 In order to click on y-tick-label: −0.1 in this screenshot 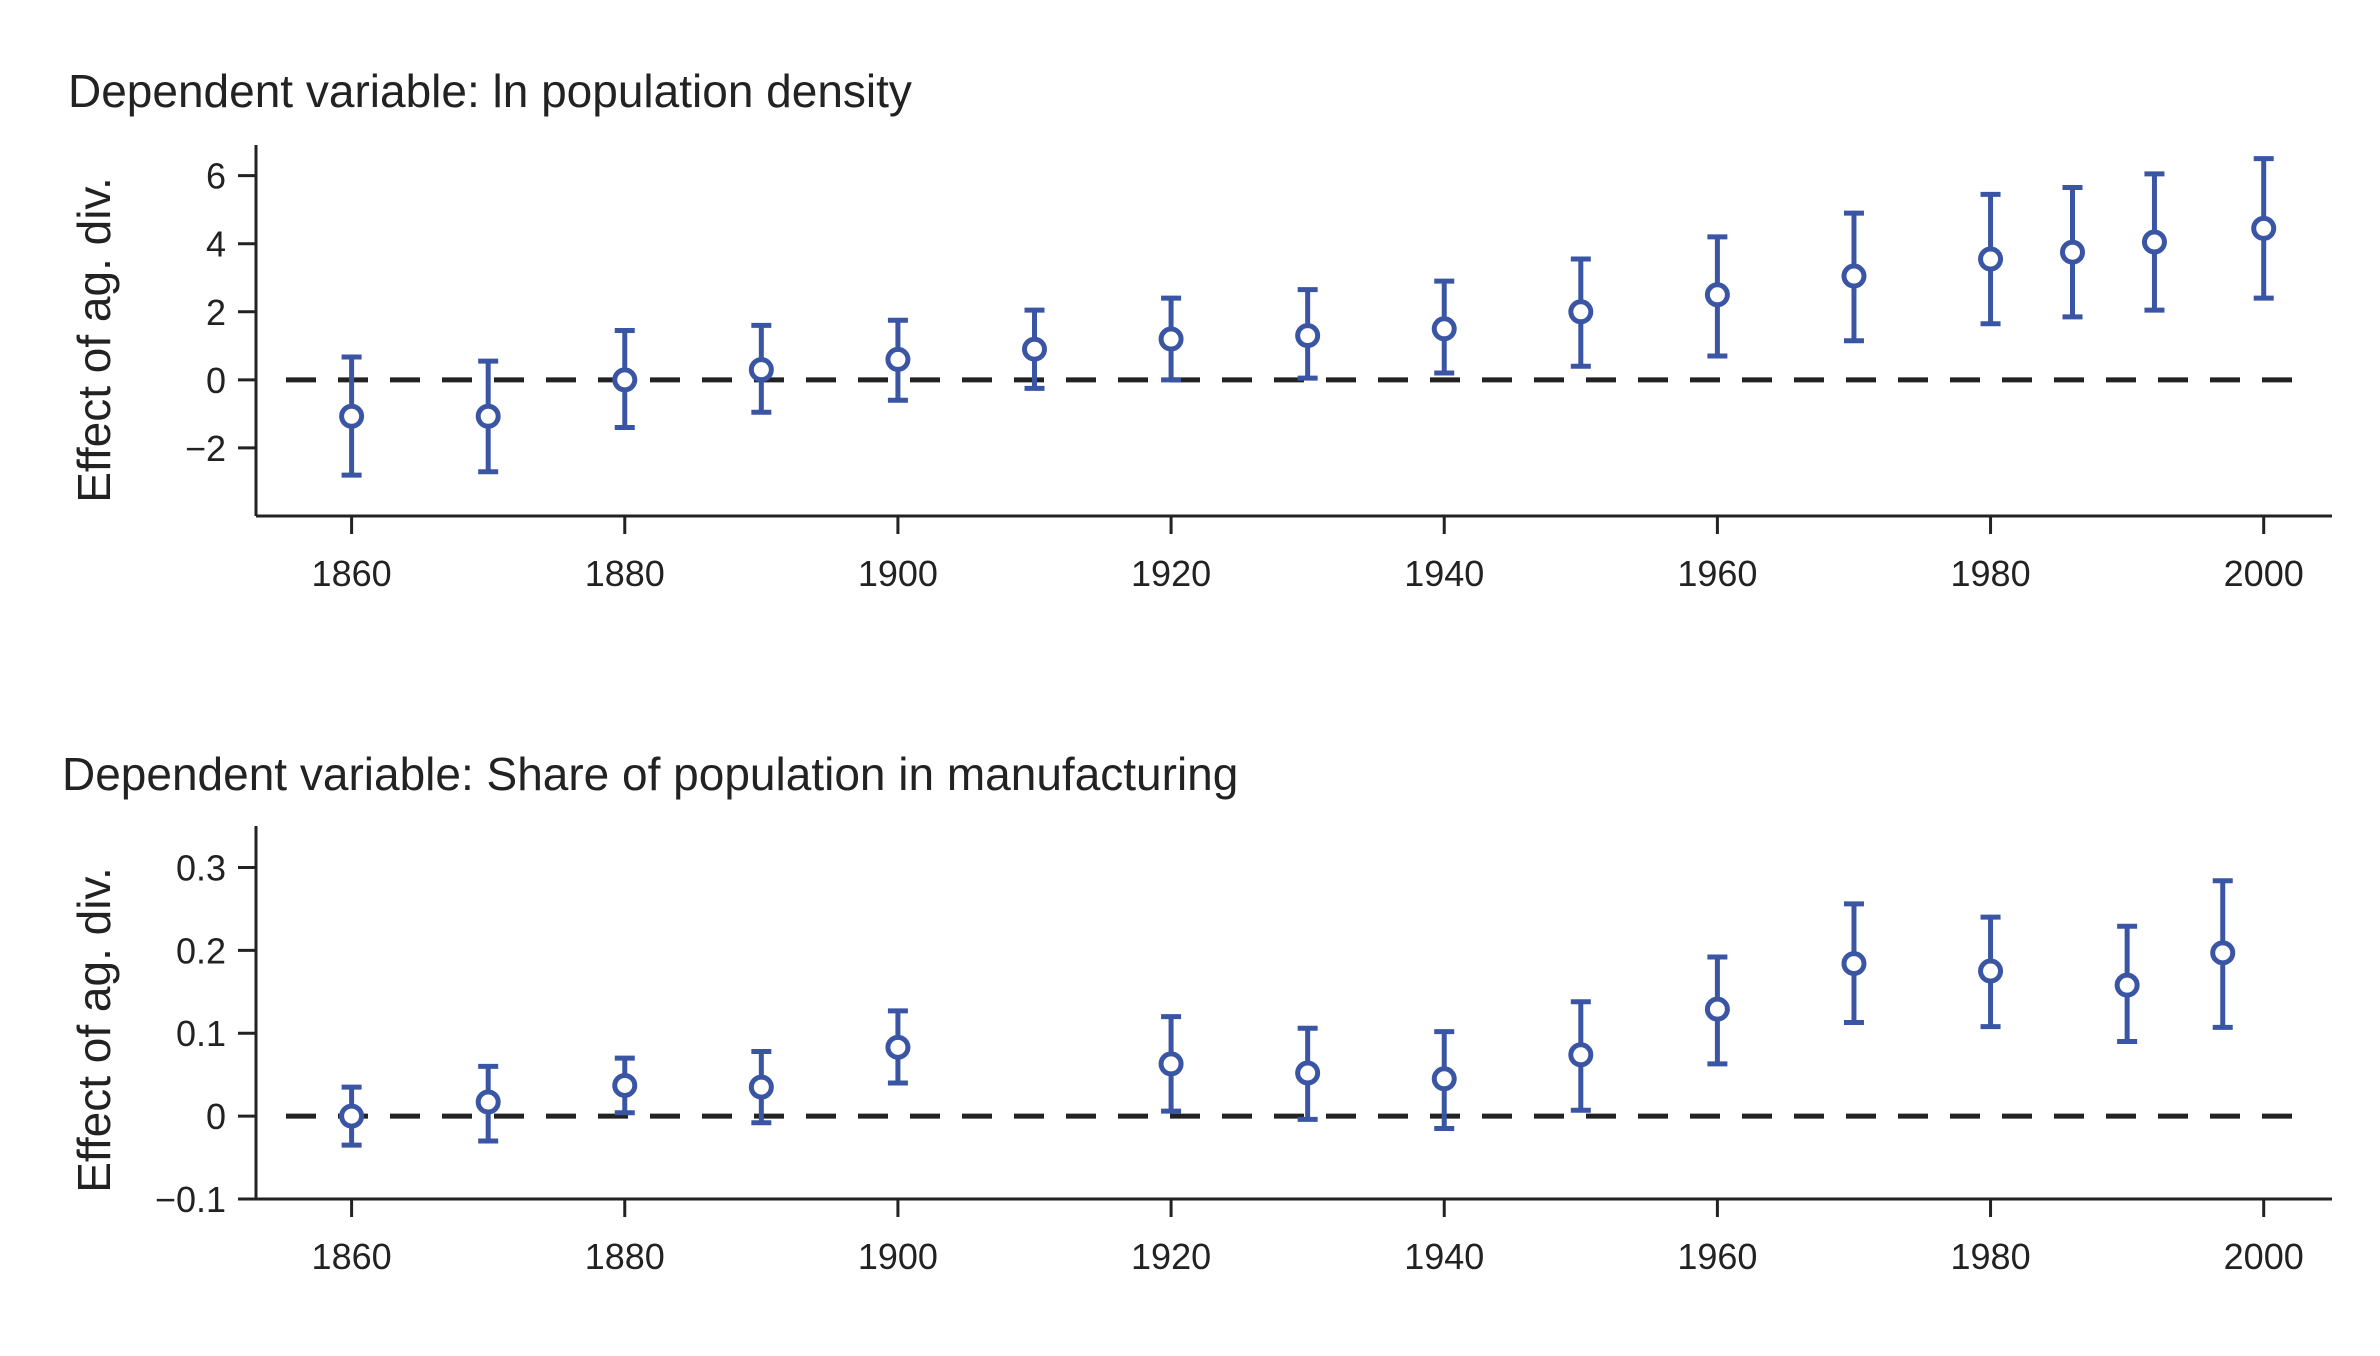, I will do `click(190, 1199)`.